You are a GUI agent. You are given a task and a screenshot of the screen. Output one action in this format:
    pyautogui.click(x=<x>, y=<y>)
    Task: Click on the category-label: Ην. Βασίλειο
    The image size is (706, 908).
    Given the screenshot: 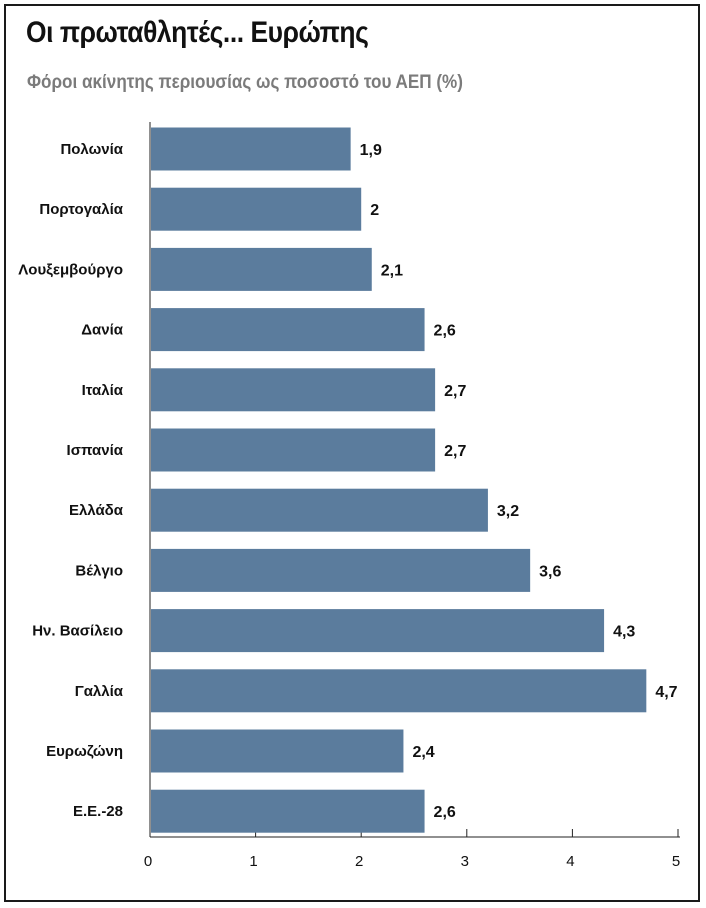 What is the action you would take?
    pyautogui.click(x=77, y=631)
    